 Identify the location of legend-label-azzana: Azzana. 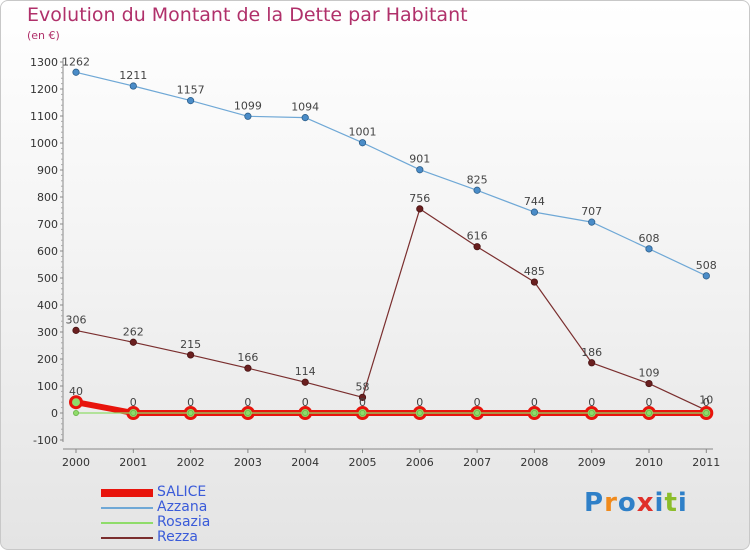
(182, 507).